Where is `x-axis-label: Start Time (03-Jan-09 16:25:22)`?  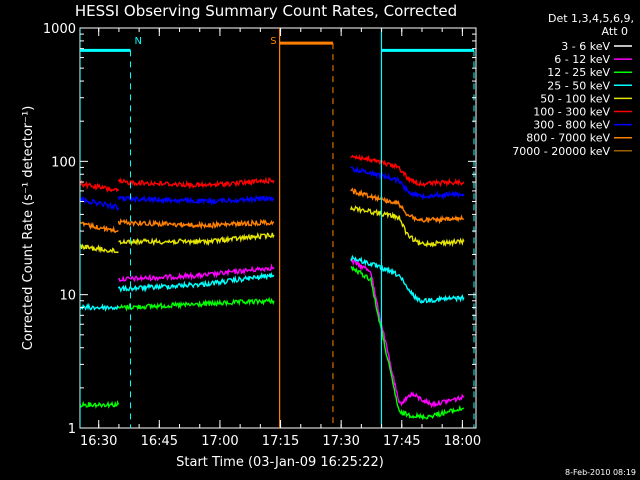
x-axis-label: Start Time (03-Jan-09 16:25:22) is located at coordinates (280, 462).